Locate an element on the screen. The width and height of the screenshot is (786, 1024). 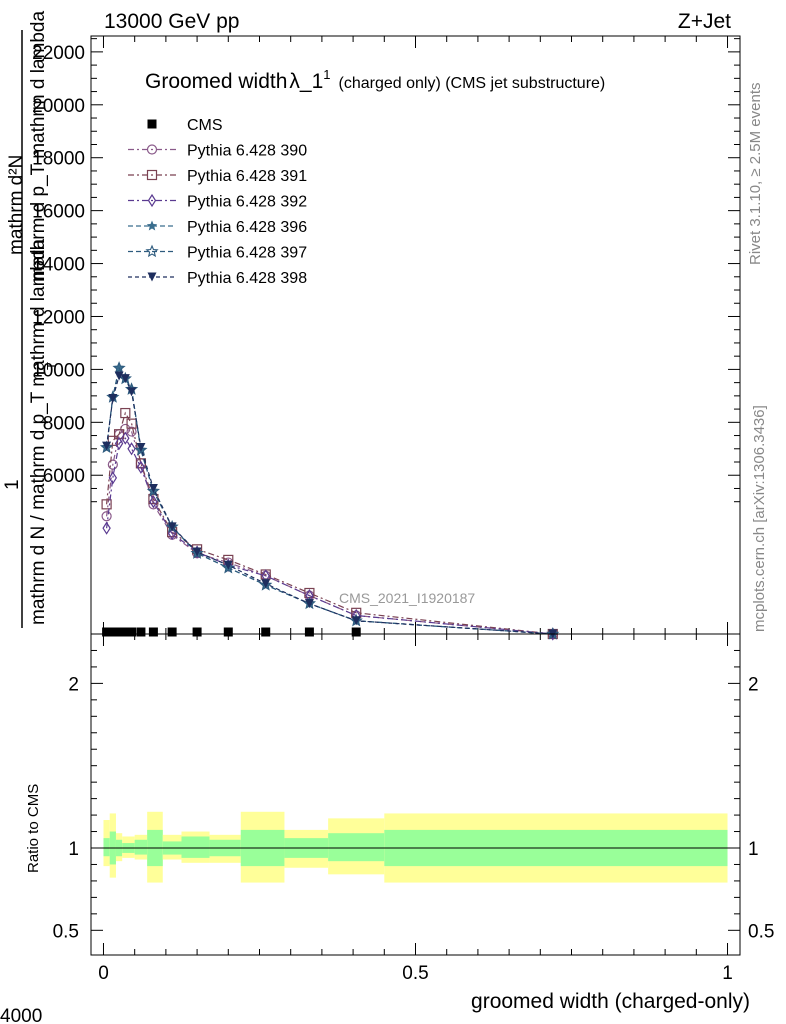
legend-entry: Pythia 6.428 392 is located at coordinates (217, 202).